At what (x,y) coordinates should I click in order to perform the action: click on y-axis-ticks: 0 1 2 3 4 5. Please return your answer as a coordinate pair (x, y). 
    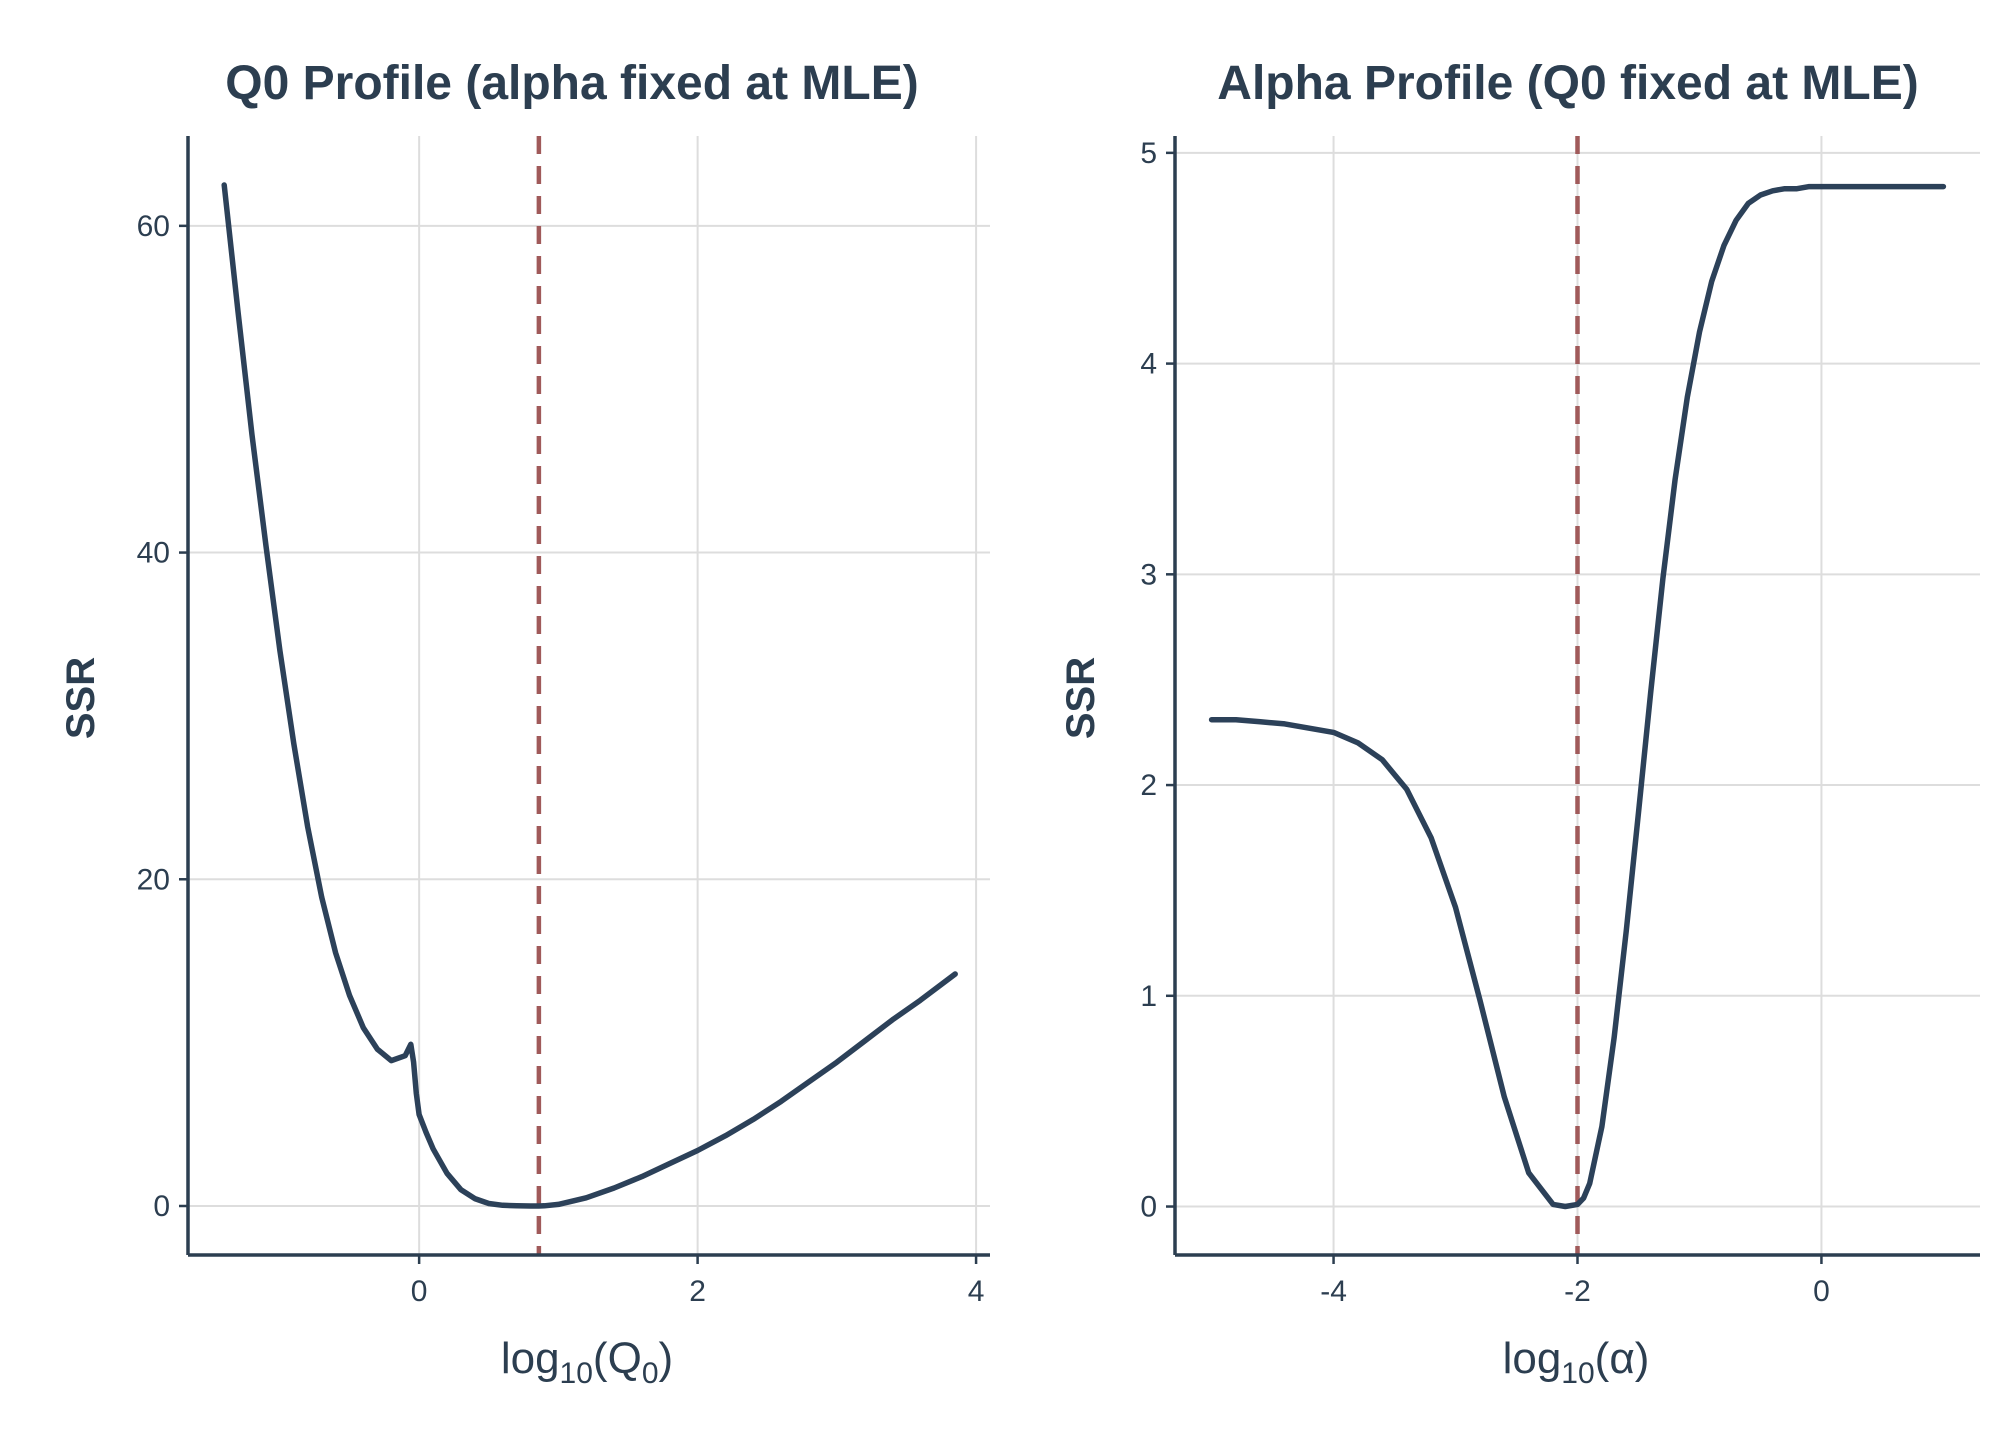
    Looking at the image, I should click on (1157, 680).